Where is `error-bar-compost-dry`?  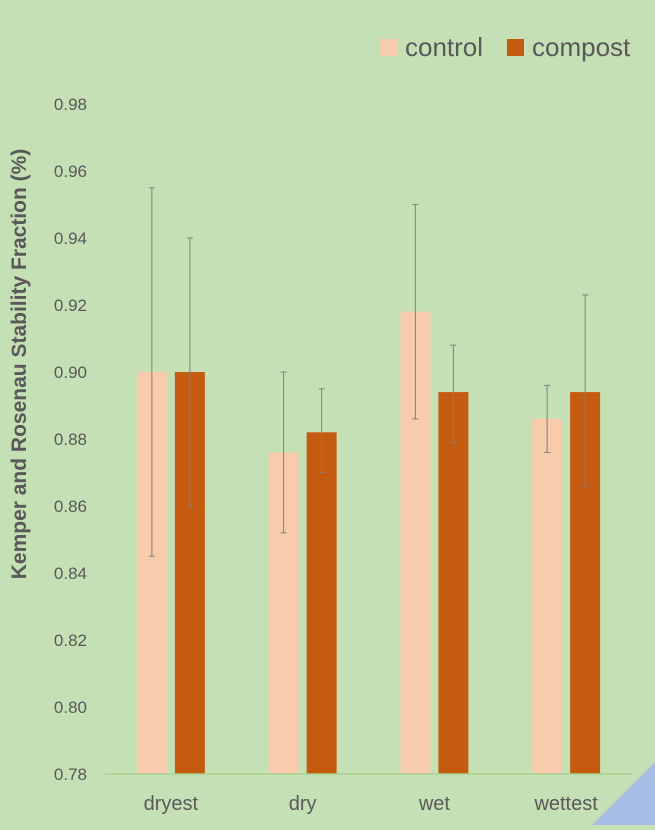
error-bar-compost-dry is located at coordinates (321, 430).